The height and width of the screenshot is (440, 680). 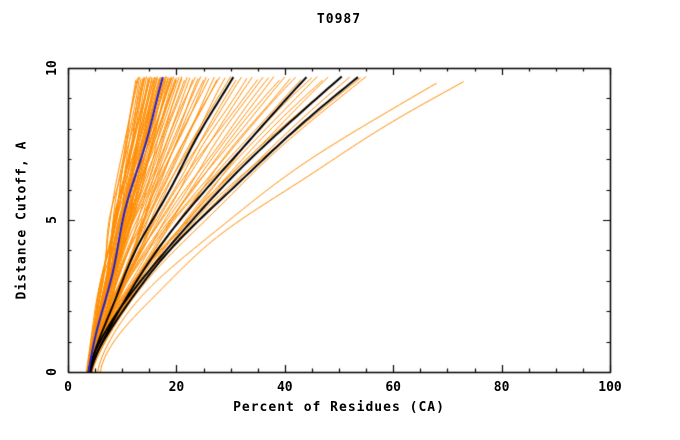 What do you see at coordinates (393, 387) in the screenshot?
I see `x-tick-label: 60` at bounding box center [393, 387].